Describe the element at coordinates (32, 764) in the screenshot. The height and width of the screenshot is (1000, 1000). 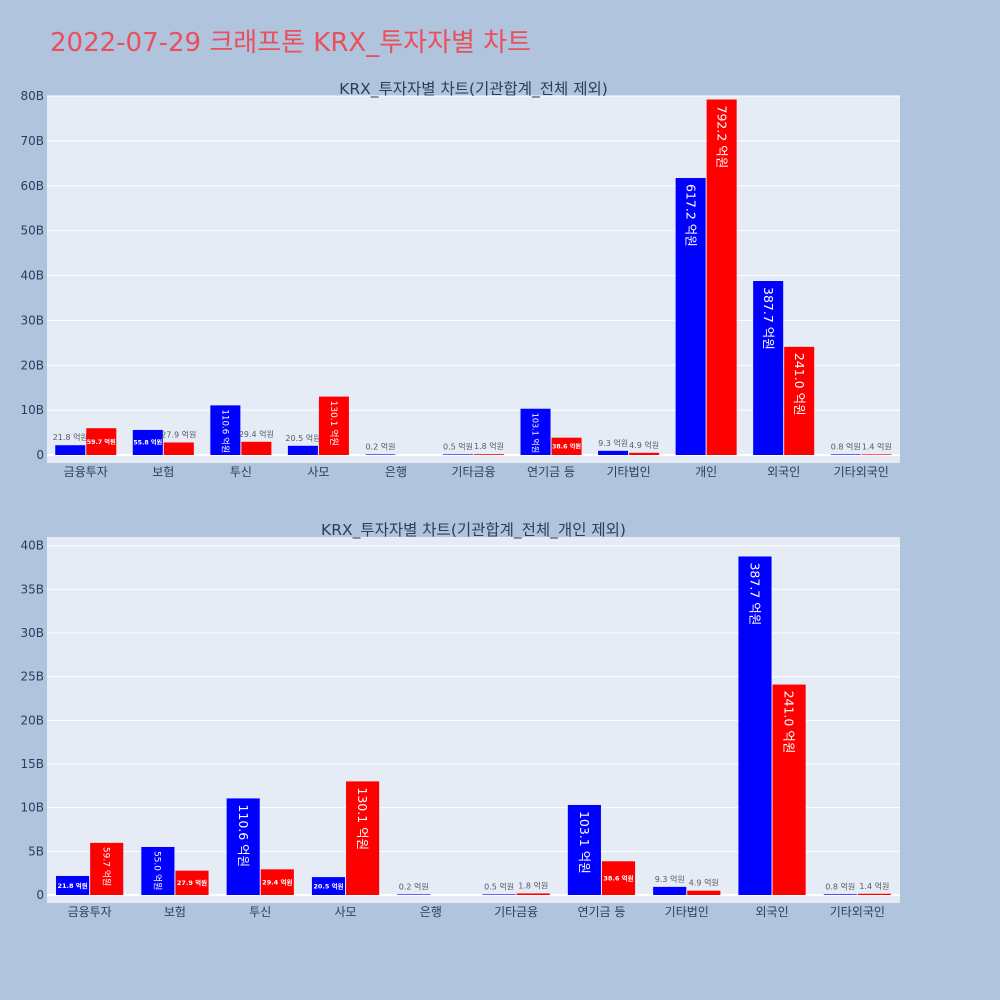
I see `y-tick-label: 15B` at that location.